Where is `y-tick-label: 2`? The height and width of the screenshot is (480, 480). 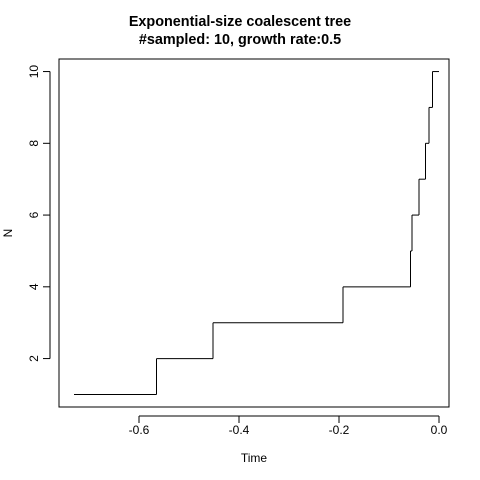 y-tick-label: 2 is located at coordinates (34, 358).